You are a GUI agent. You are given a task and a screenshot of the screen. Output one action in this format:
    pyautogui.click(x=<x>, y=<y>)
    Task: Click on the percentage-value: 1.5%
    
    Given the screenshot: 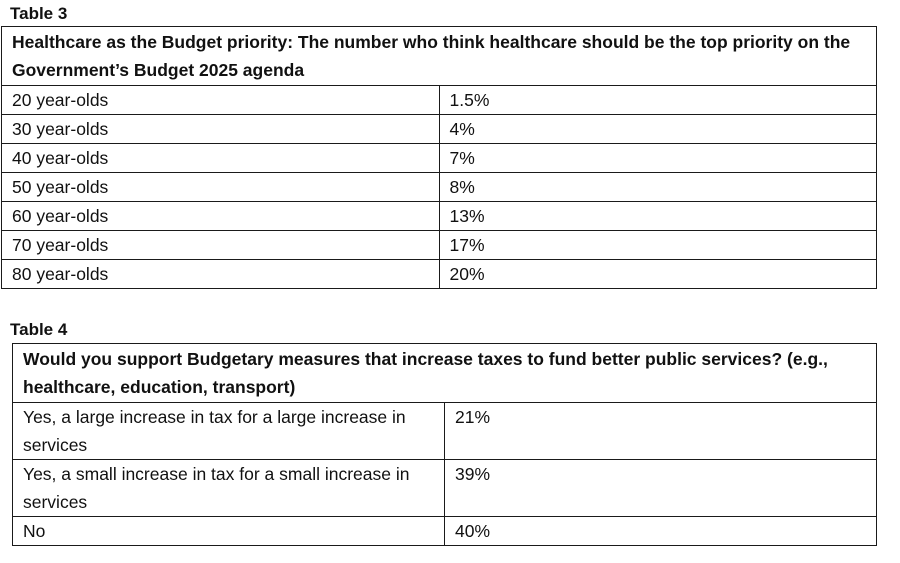 What is the action you would take?
    pyautogui.click(x=657, y=100)
    